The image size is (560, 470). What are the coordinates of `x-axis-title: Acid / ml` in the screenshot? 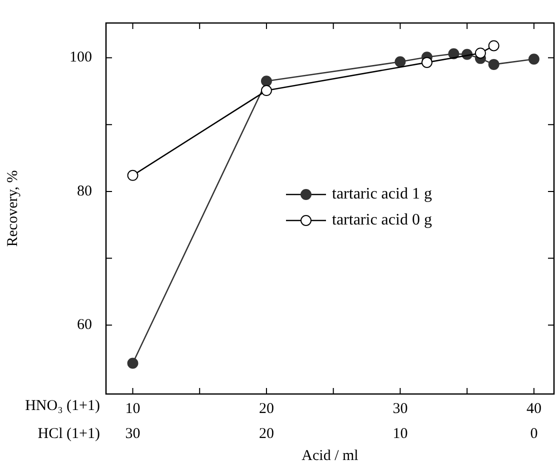 It's located at (330, 456).